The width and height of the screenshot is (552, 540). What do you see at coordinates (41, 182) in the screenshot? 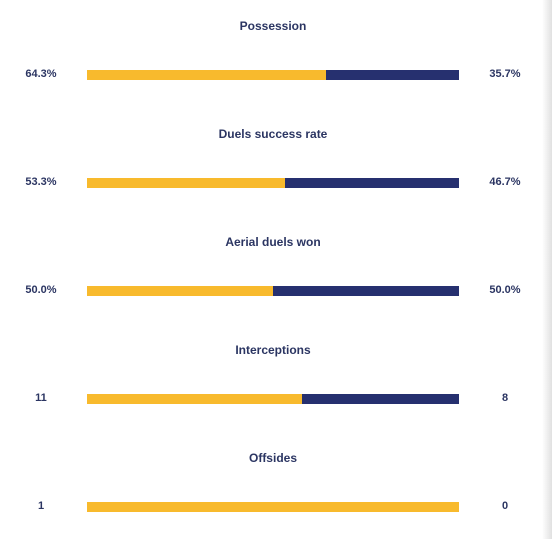
I see `home-value: 53.3%` at bounding box center [41, 182].